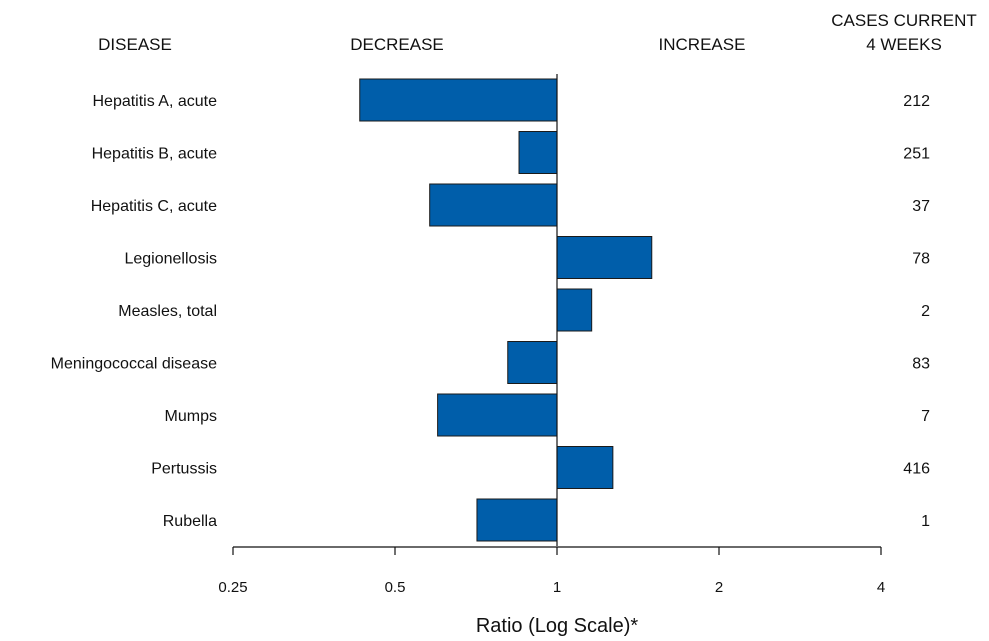 Image resolution: width=989 pixels, height=641 pixels. What do you see at coordinates (154, 206) in the screenshot?
I see `category-label: Hepatitis C, acute` at bounding box center [154, 206].